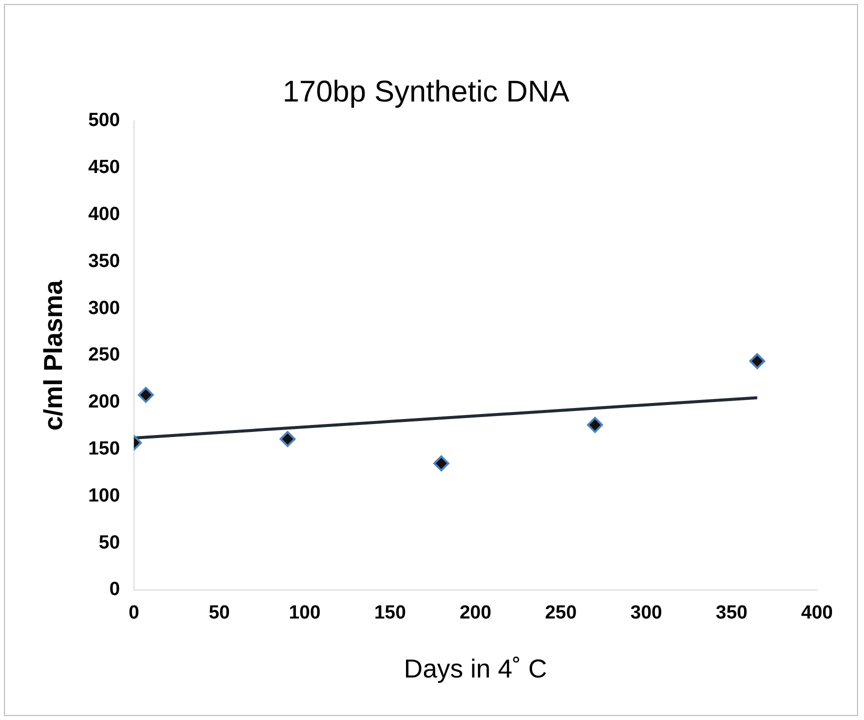  Describe the element at coordinates (104, 215) in the screenshot. I see `y-tick-label: 400` at that location.